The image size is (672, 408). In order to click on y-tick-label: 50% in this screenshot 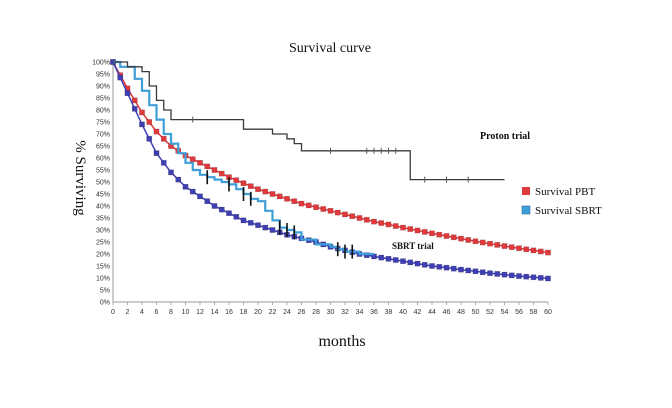, I will do `click(103, 183)`.